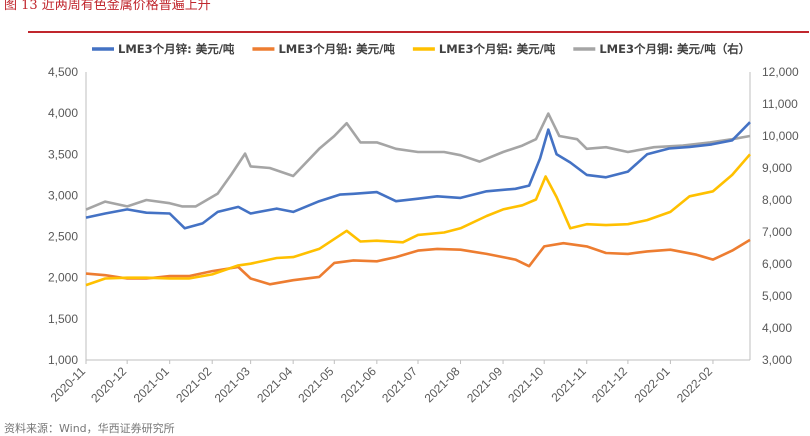 The image size is (810, 436). What do you see at coordinates (694, 384) in the screenshot?
I see `x-tick-label: 2022-02` at bounding box center [694, 384].